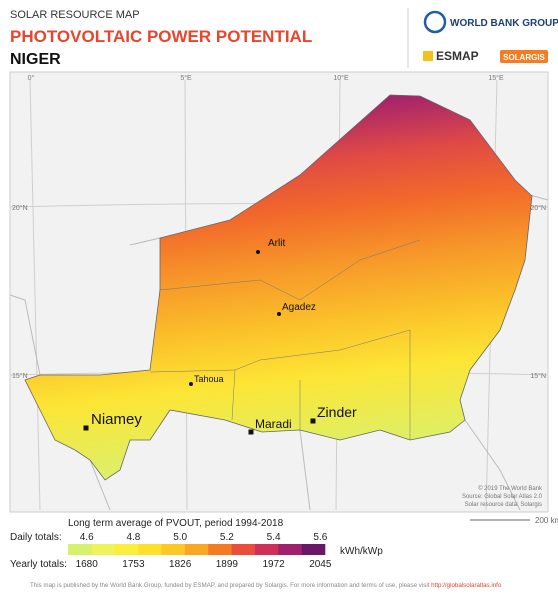  I want to click on daily-tick: 5.4, so click(274, 537).